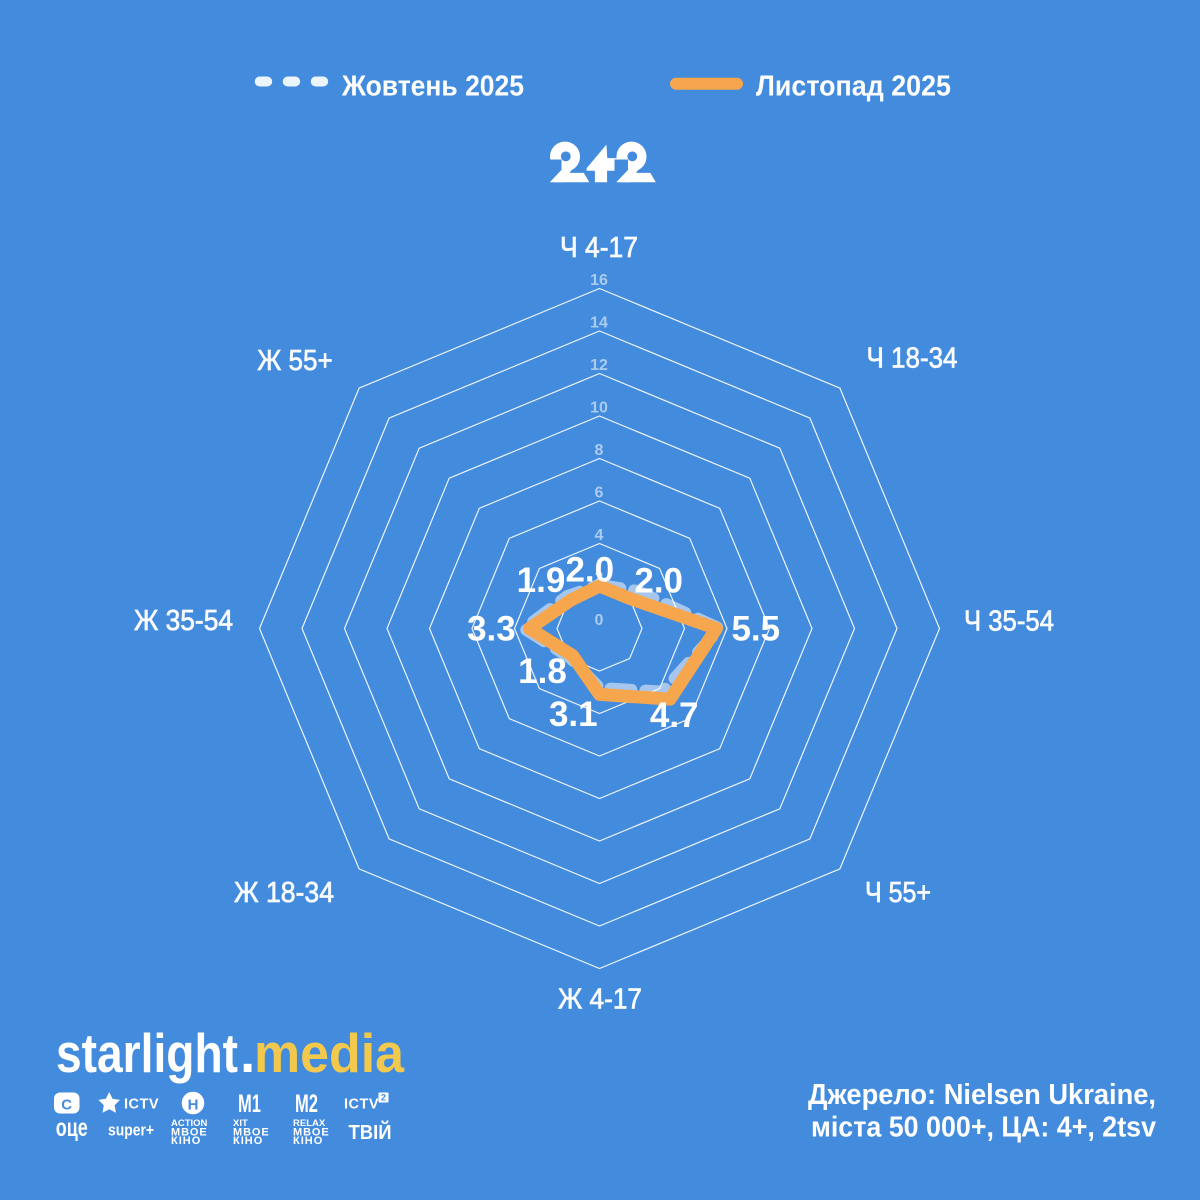 This screenshot has height=1200, width=1200. What do you see at coordinates (249, 1104) in the screenshot?
I see `svg-text: М1` at bounding box center [249, 1104].